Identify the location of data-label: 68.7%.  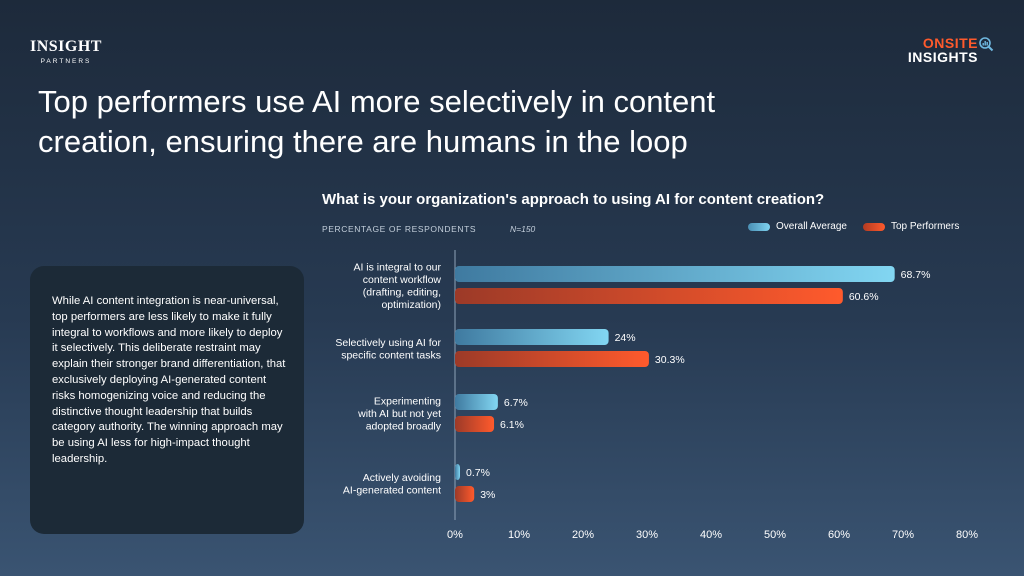
(916, 275).